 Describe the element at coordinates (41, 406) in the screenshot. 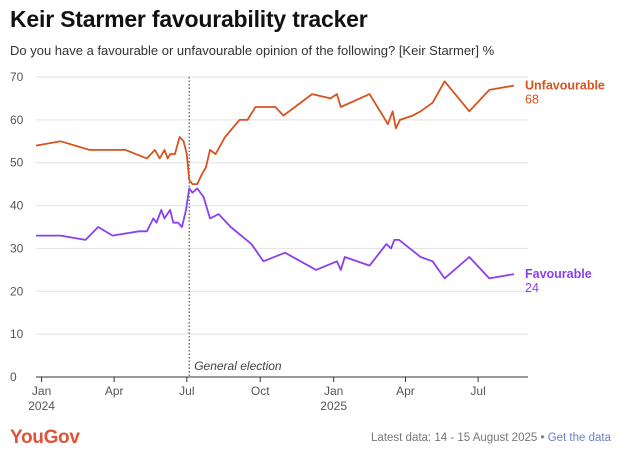

I see `x-tick-year: 2024` at that location.